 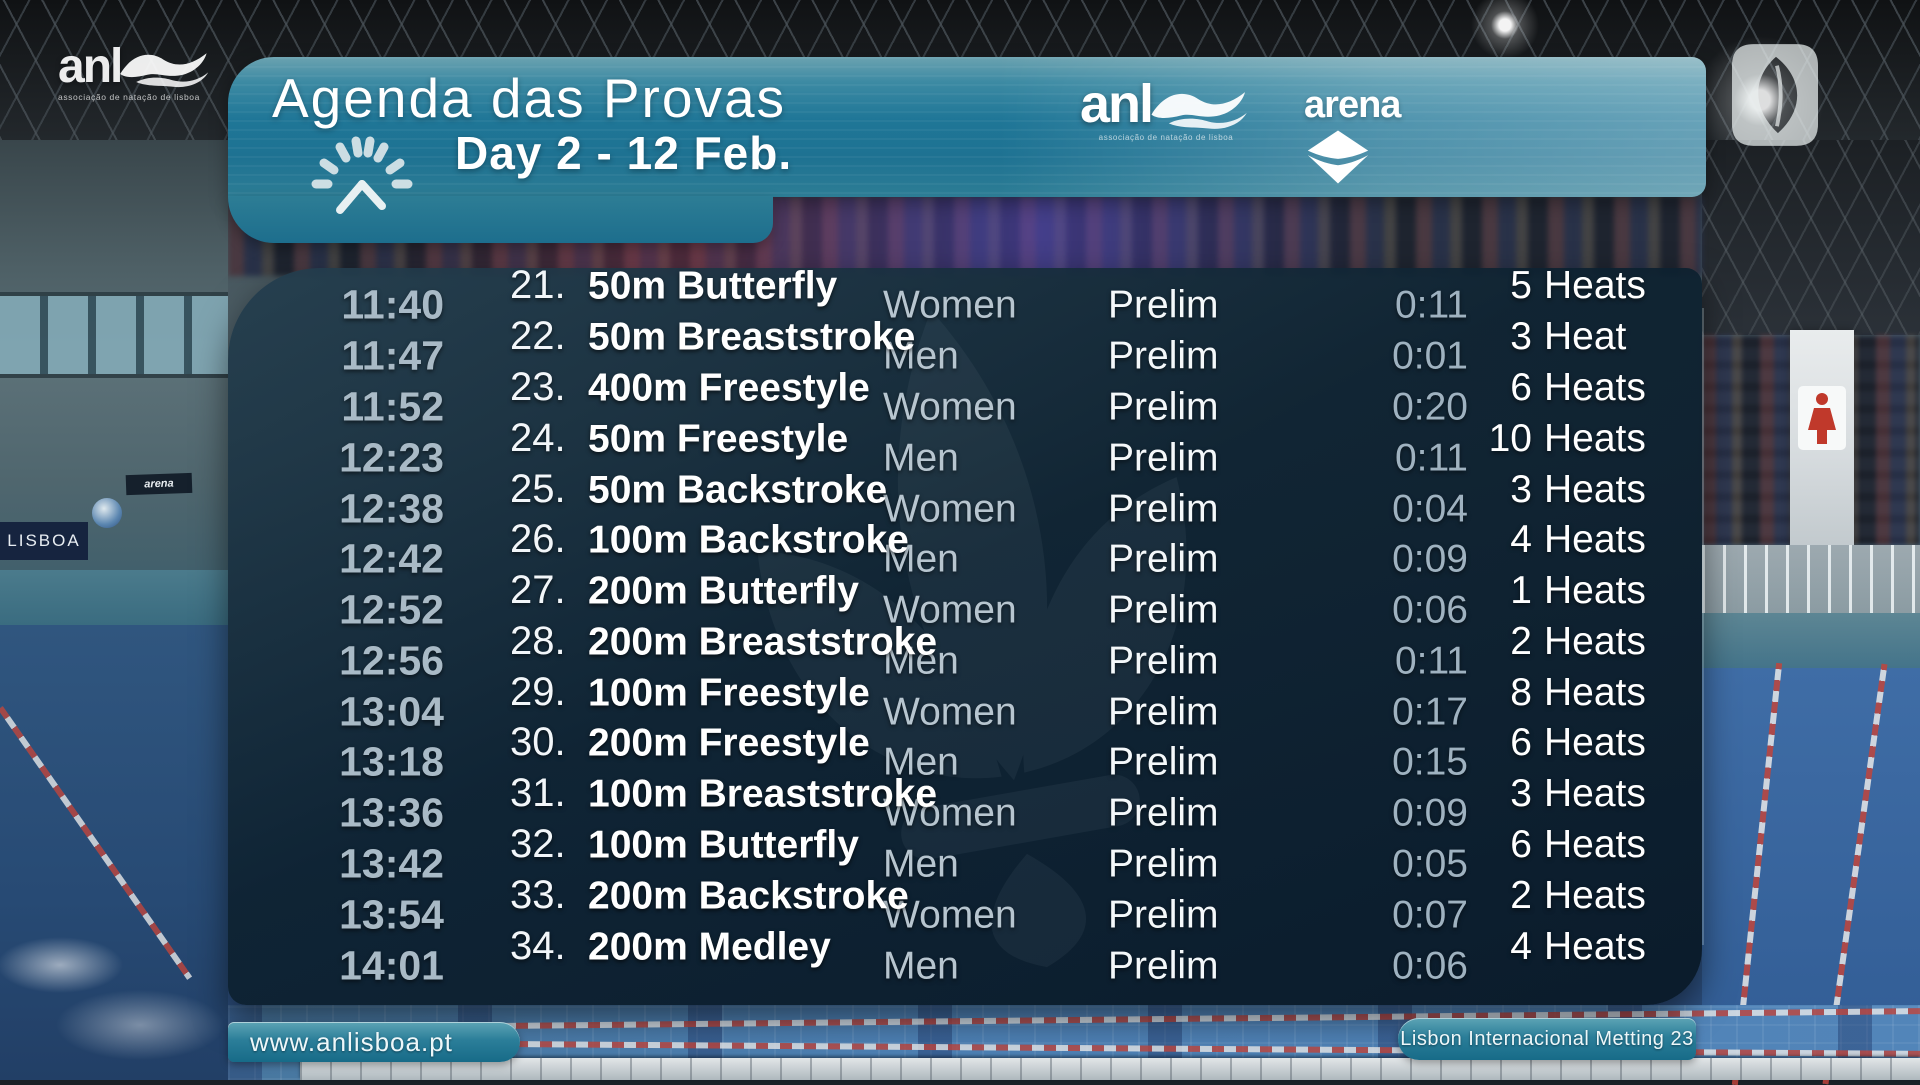 What do you see at coordinates (763, 642) in the screenshot?
I see `event-title: 200m Breaststroke` at bounding box center [763, 642].